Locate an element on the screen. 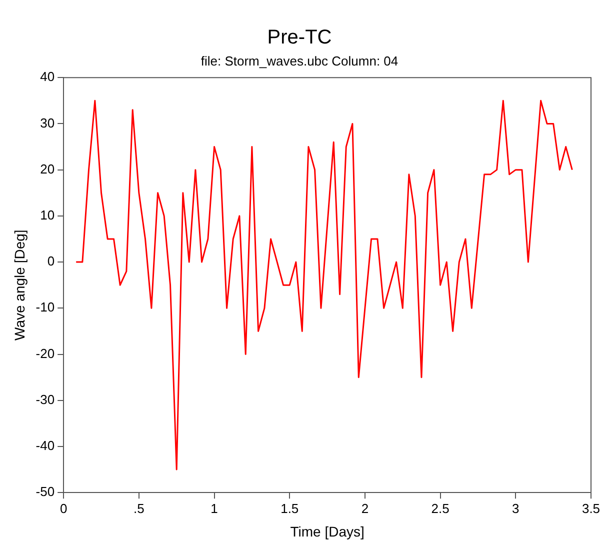 This screenshot has height=551, width=605. x-tick-label: .5 is located at coordinates (139, 508).